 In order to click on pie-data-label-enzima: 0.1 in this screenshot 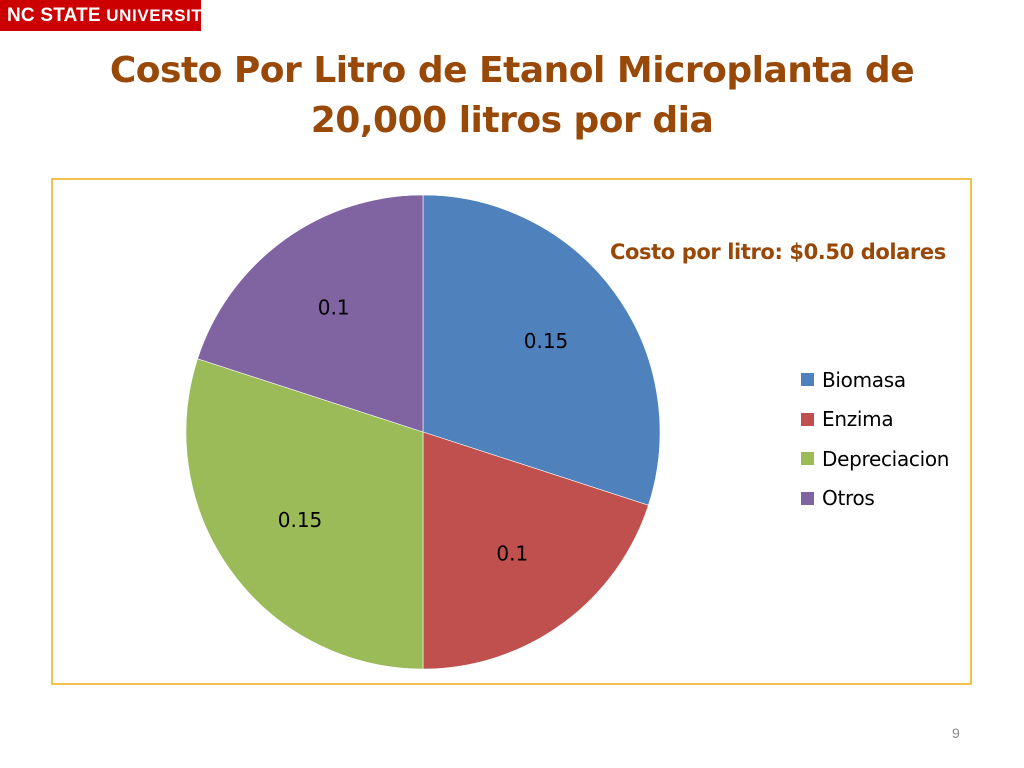, I will do `click(512, 554)`.